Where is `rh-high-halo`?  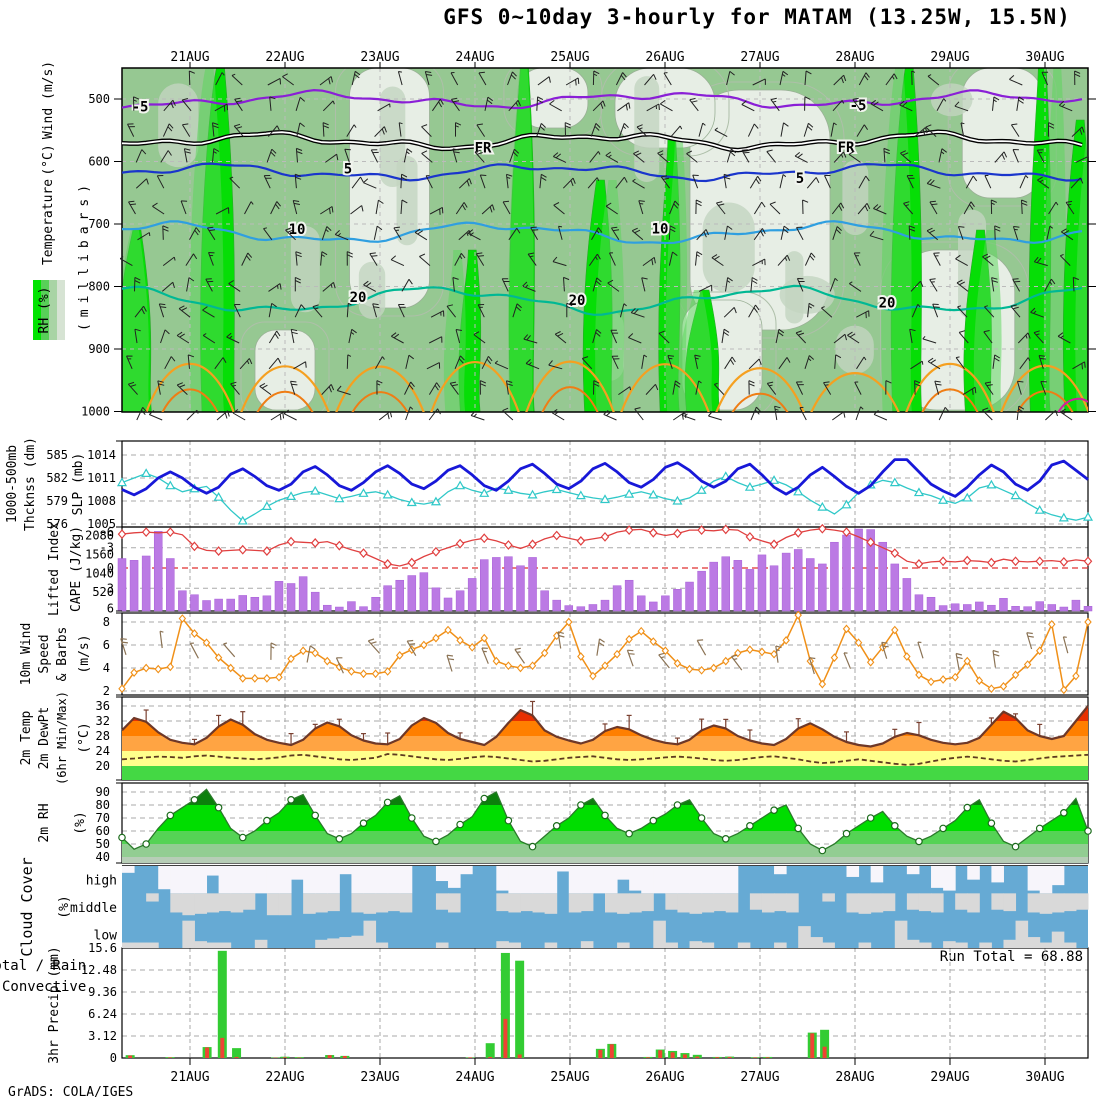 rh-high-halo is located at coordinates (521, 240).